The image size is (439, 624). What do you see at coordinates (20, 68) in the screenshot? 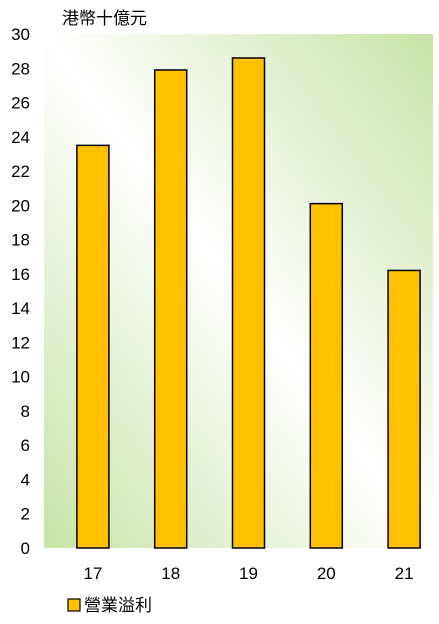
I see `y-tick-label: 28` at bounding box center [20, 68].